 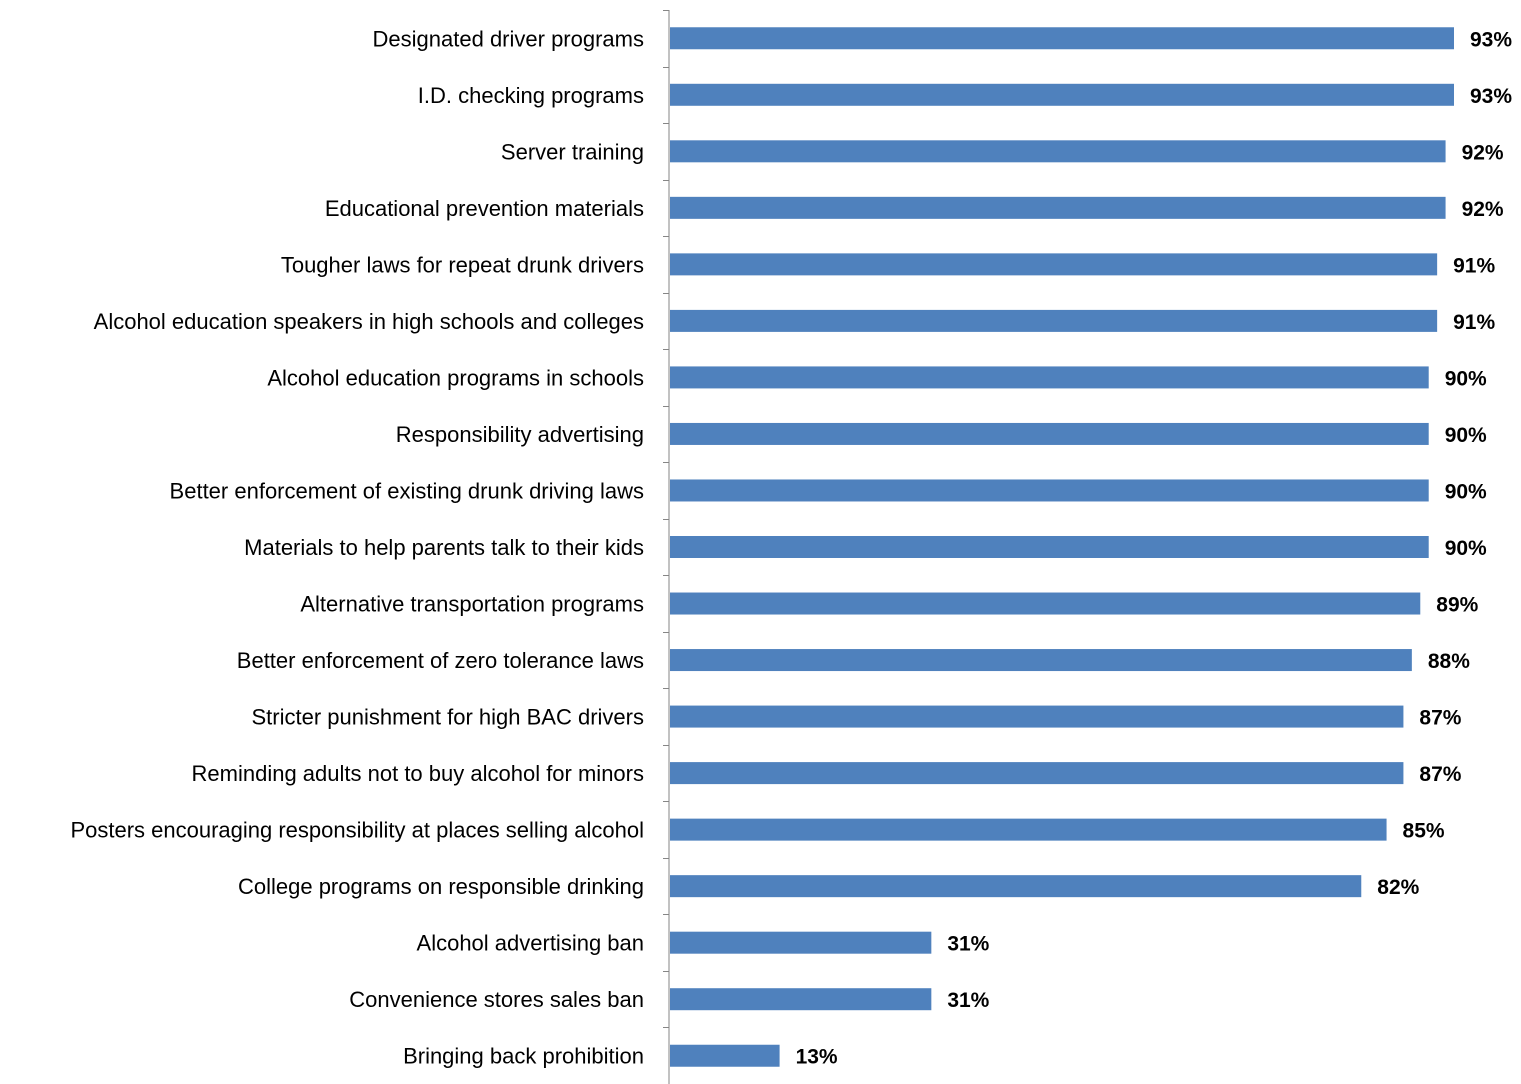 I want to click on category-label-5: Tougher laws for repeat drunk drivers, so click(x=462, y=264).